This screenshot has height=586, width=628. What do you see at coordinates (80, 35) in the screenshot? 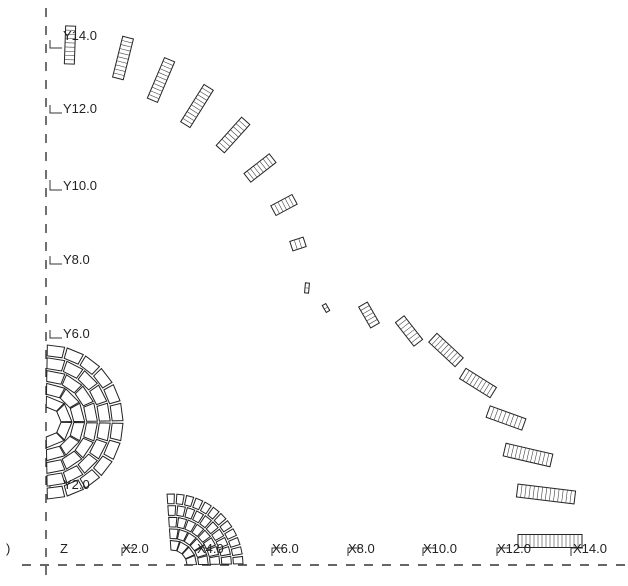
I see `y-label-14: Y14.0` at bounding box center [80, 35].